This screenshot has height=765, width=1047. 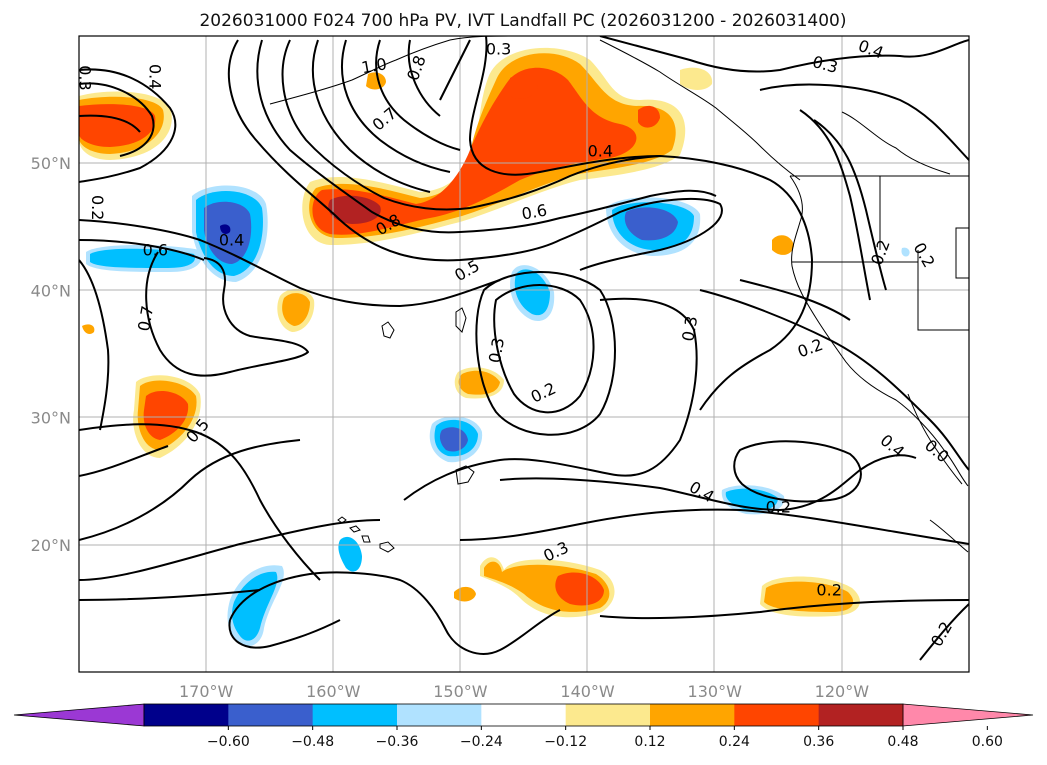 I want to click on latitude-labels: 50°N 40°N 30°N 20°N, so click(x=51, y=354).